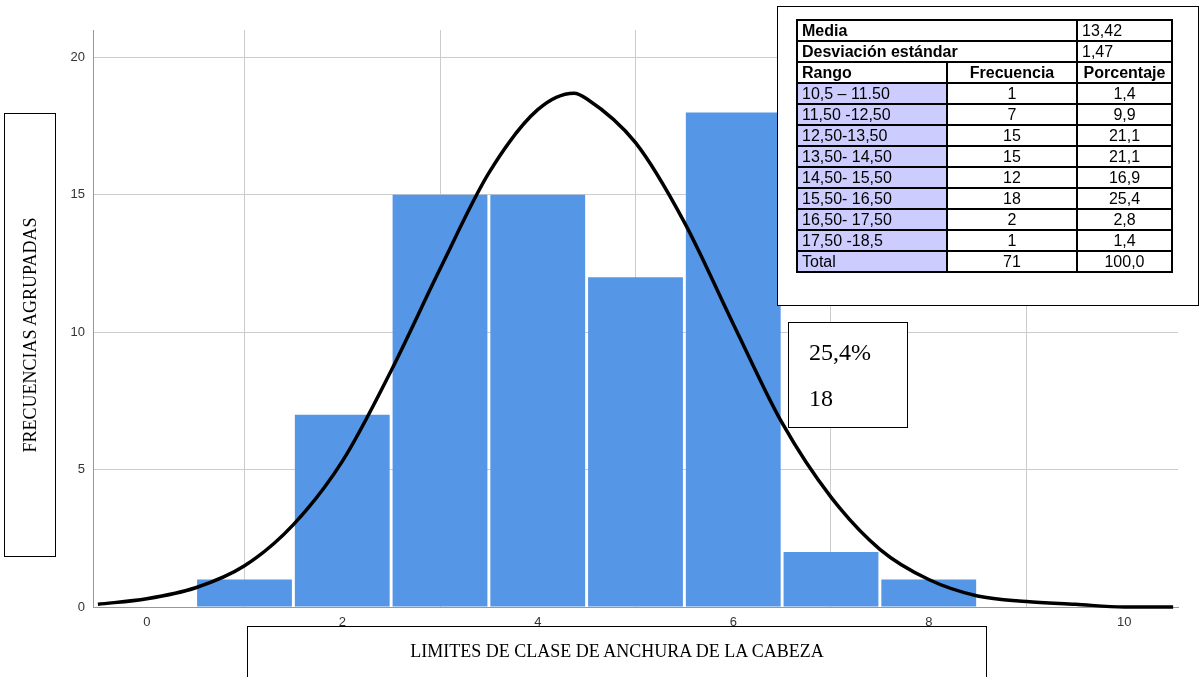 Image resolution: width=1204 pixels, height=677 pixels. What do you see at coordinates (872, 219) in the screenshot?
I see `annotation: 16,50- 17,50` at bounding box center [872, 219].